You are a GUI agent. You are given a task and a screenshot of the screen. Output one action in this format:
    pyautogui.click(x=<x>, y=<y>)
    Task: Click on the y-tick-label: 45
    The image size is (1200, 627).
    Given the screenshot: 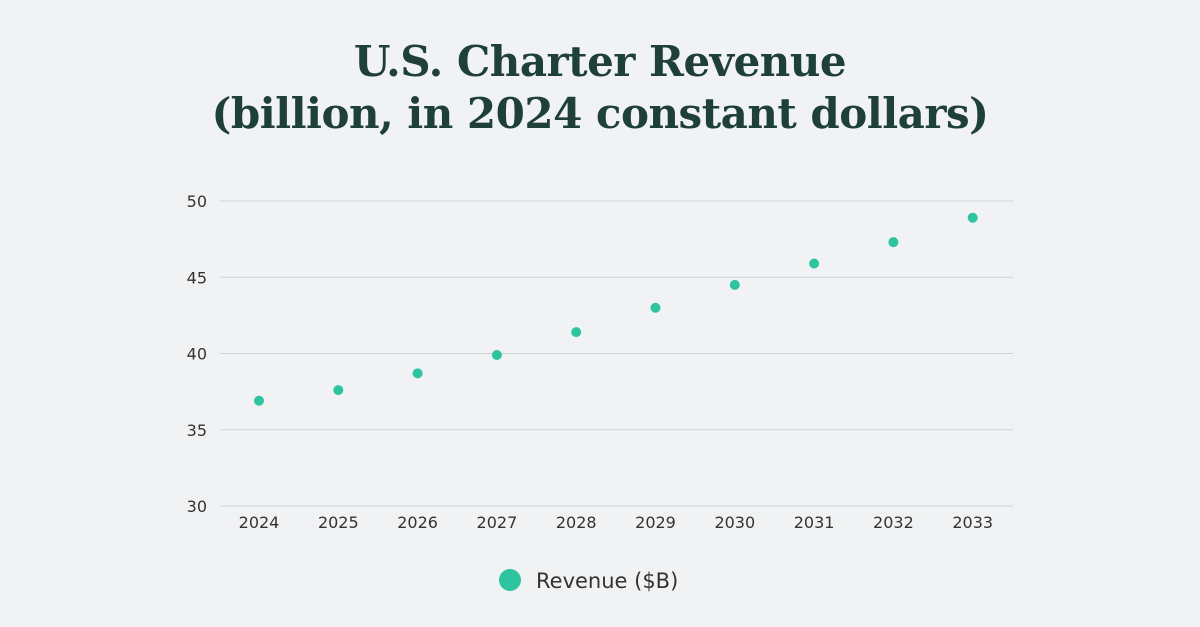 What is the action you would take?
    pyautogui.click(x=197, y=277)
    